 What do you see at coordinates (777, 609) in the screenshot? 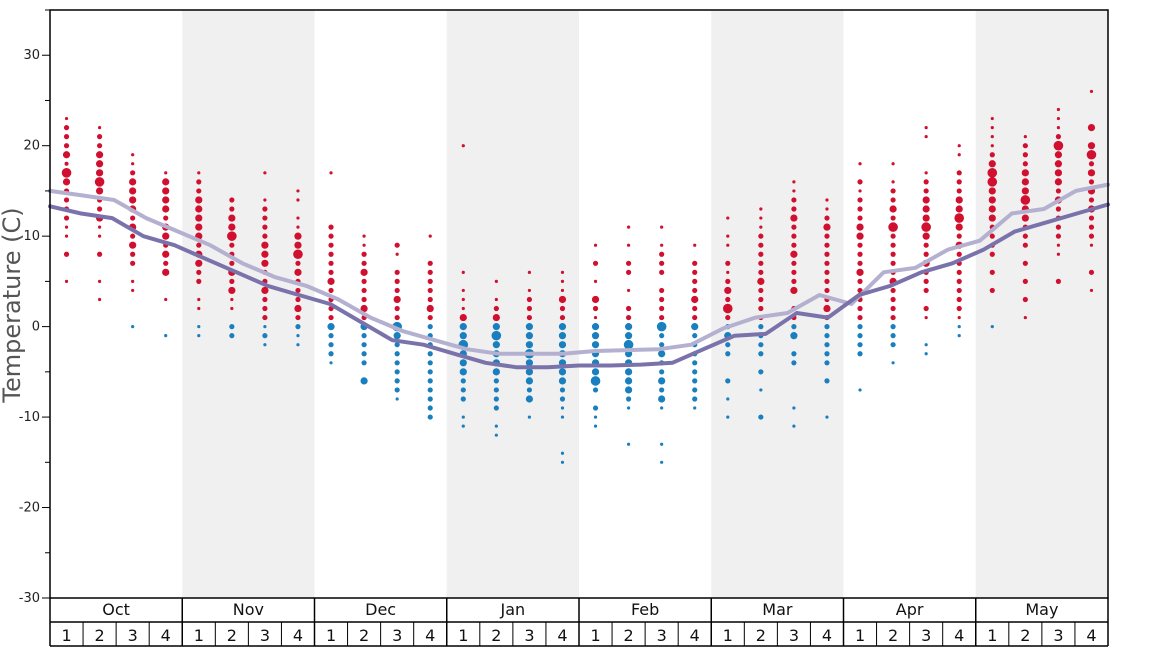
I see `month-label-mar: Mar` at bounding box center [777, 609].